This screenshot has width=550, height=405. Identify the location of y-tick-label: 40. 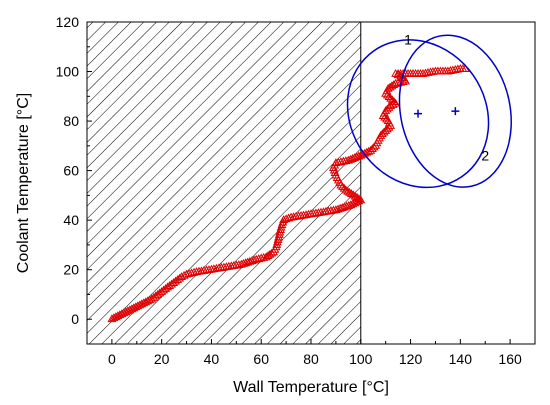
(71, 220).